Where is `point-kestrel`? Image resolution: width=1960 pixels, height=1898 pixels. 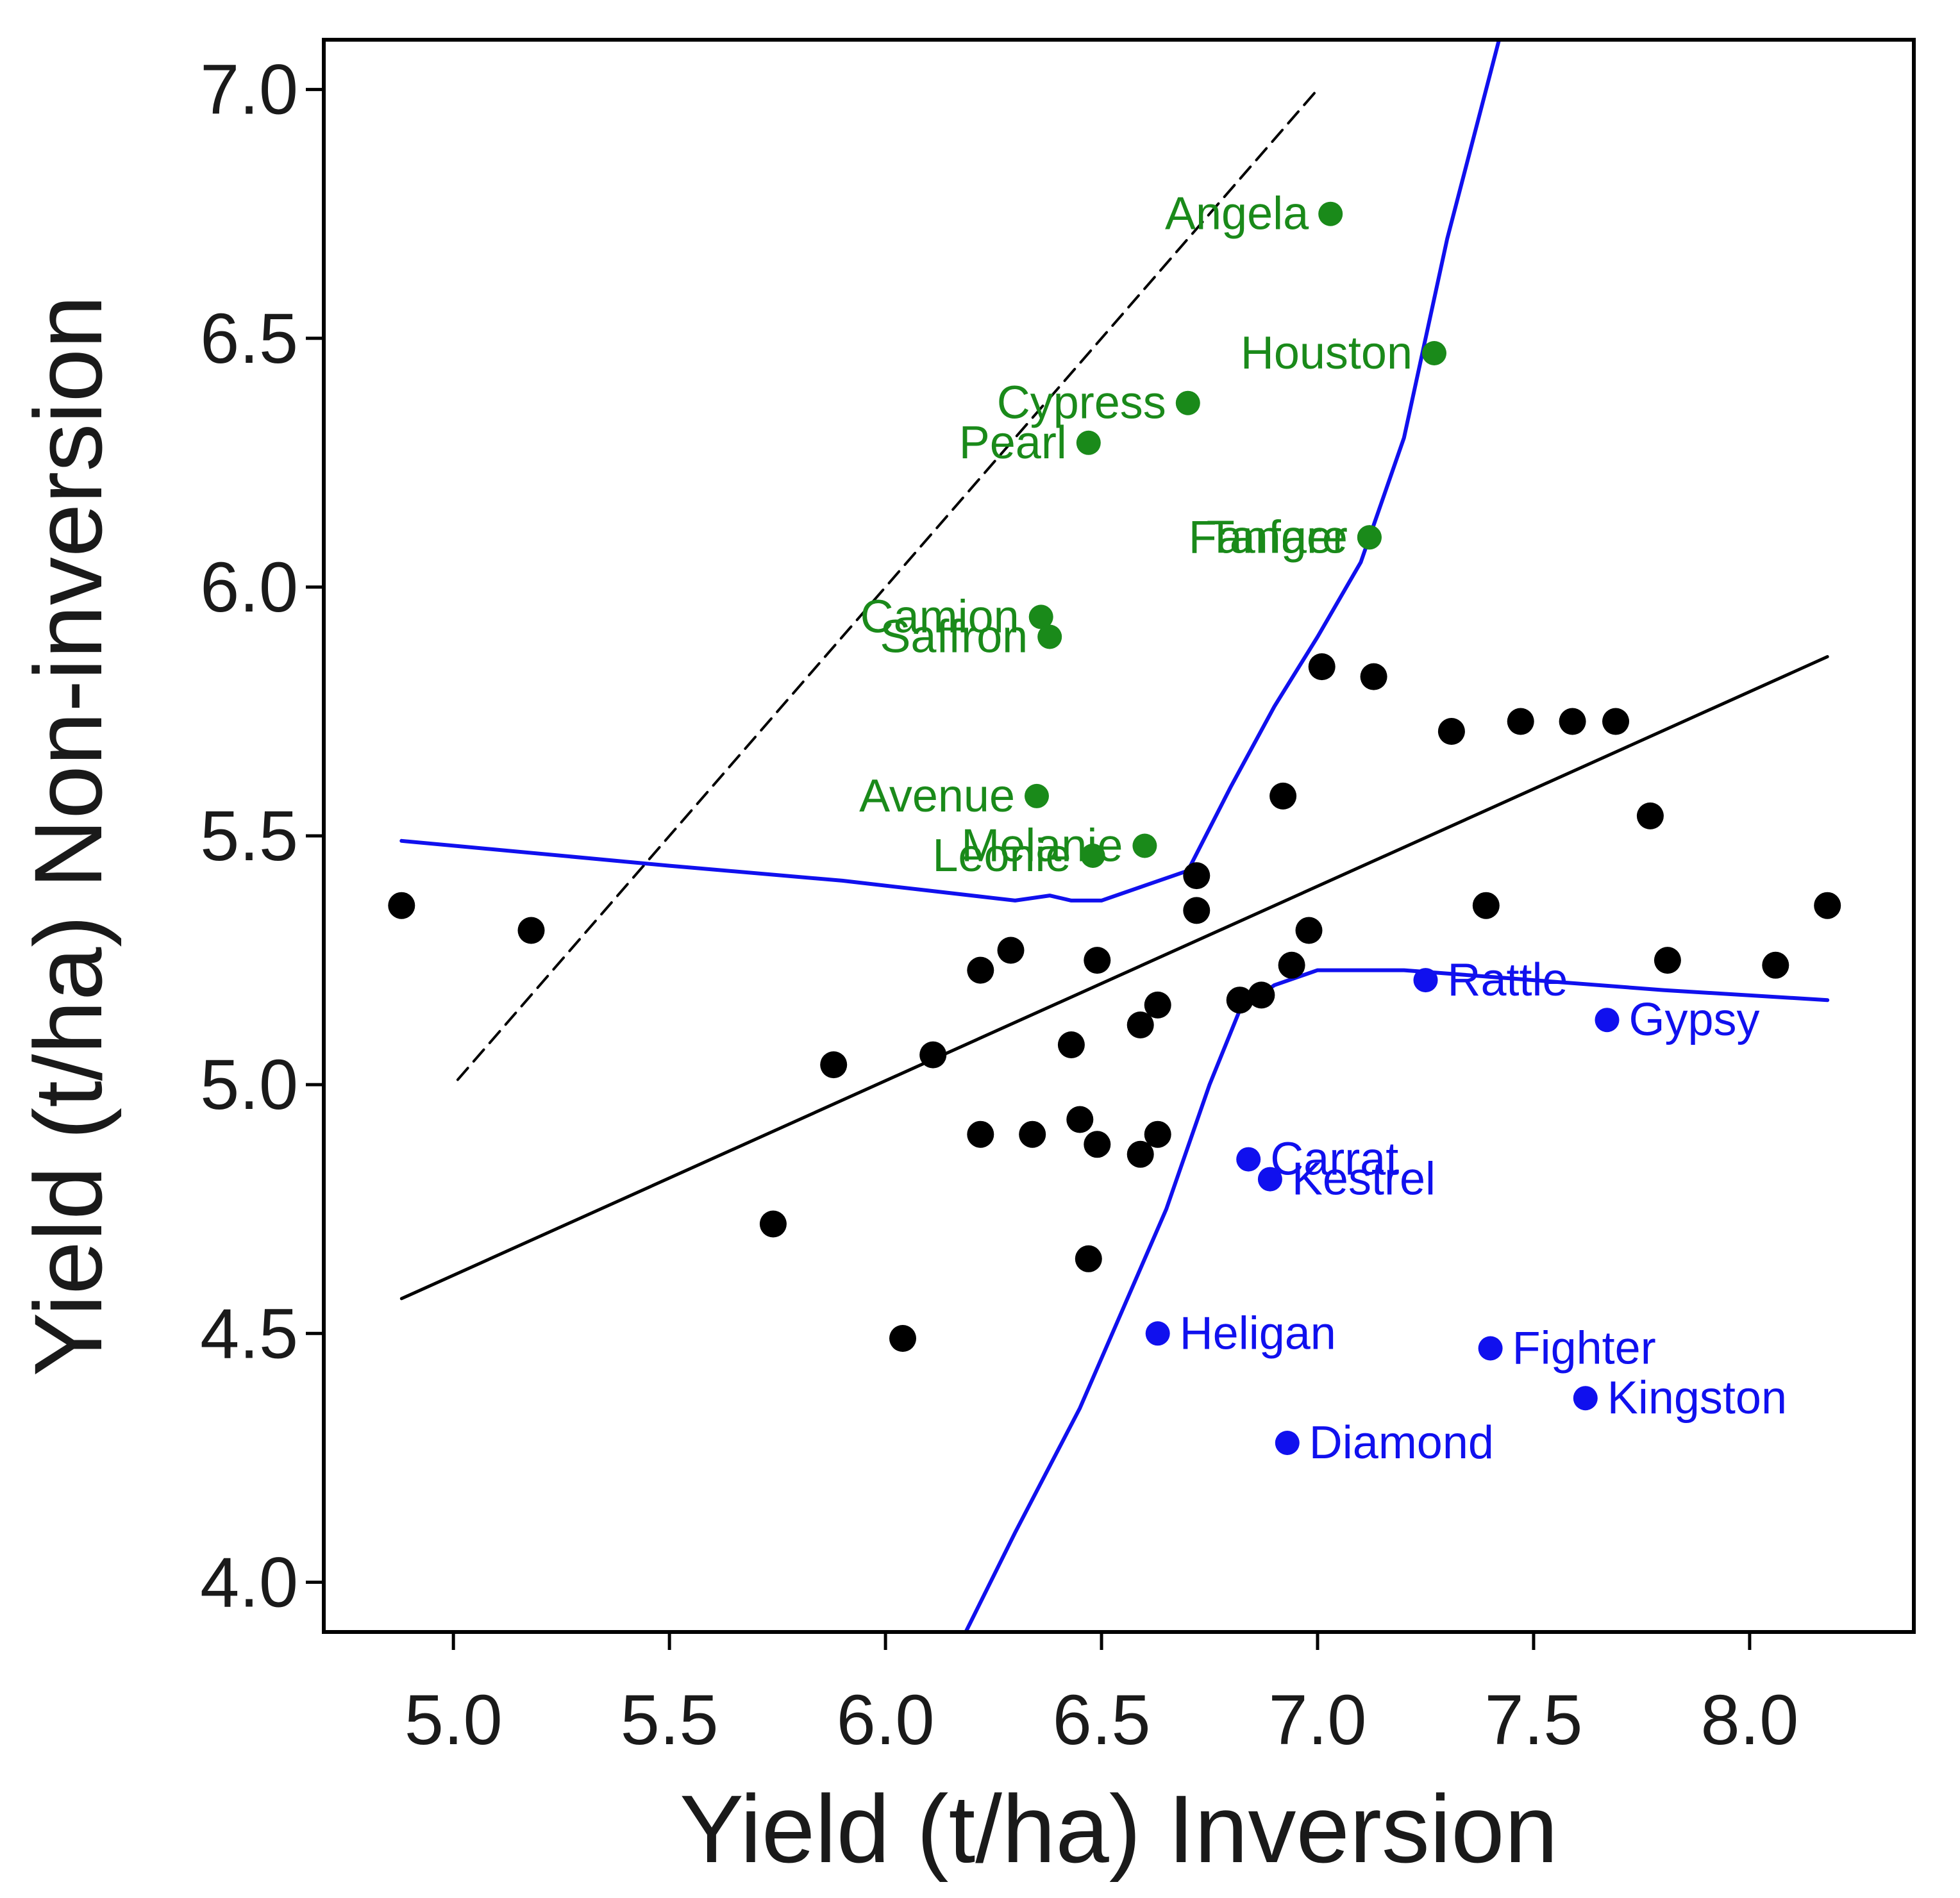 point-kestrel is located at coordinates (1269, 1179).